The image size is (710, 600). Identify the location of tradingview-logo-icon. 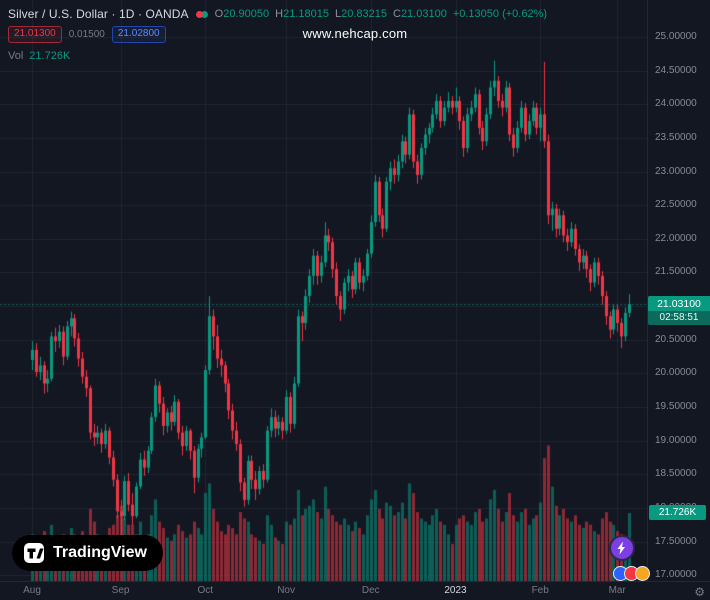
(34, 553).